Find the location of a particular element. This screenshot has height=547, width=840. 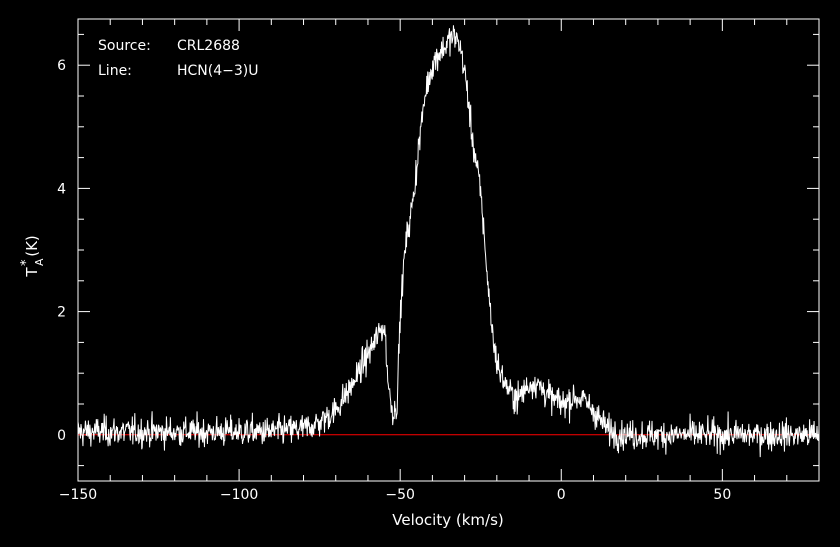

x-axis-label: Velocity (km/s) is located at coordinates (447, 520).